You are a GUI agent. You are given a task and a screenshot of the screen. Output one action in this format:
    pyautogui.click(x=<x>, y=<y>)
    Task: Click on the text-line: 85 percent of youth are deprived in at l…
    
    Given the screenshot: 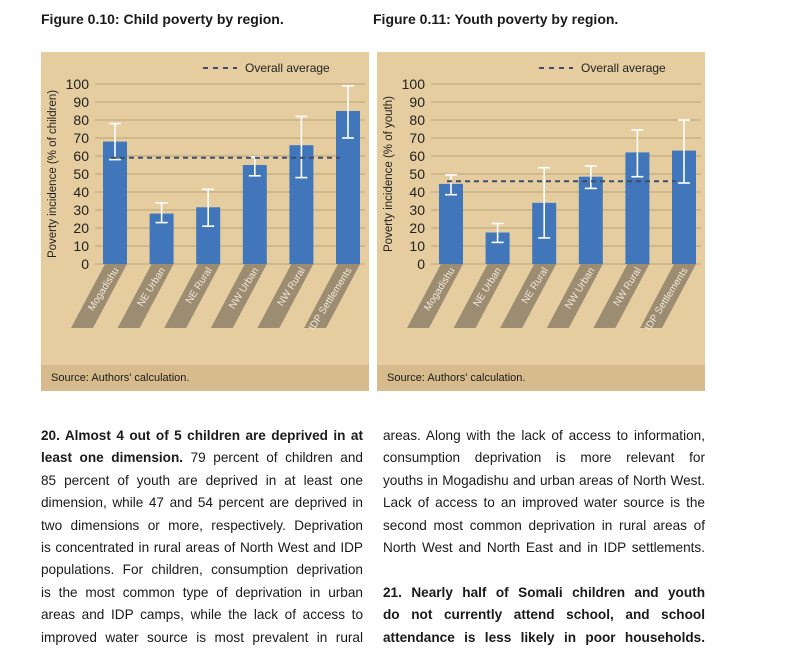 What is the action you would take?
    pyautogui.click(x=202, y=481)
    